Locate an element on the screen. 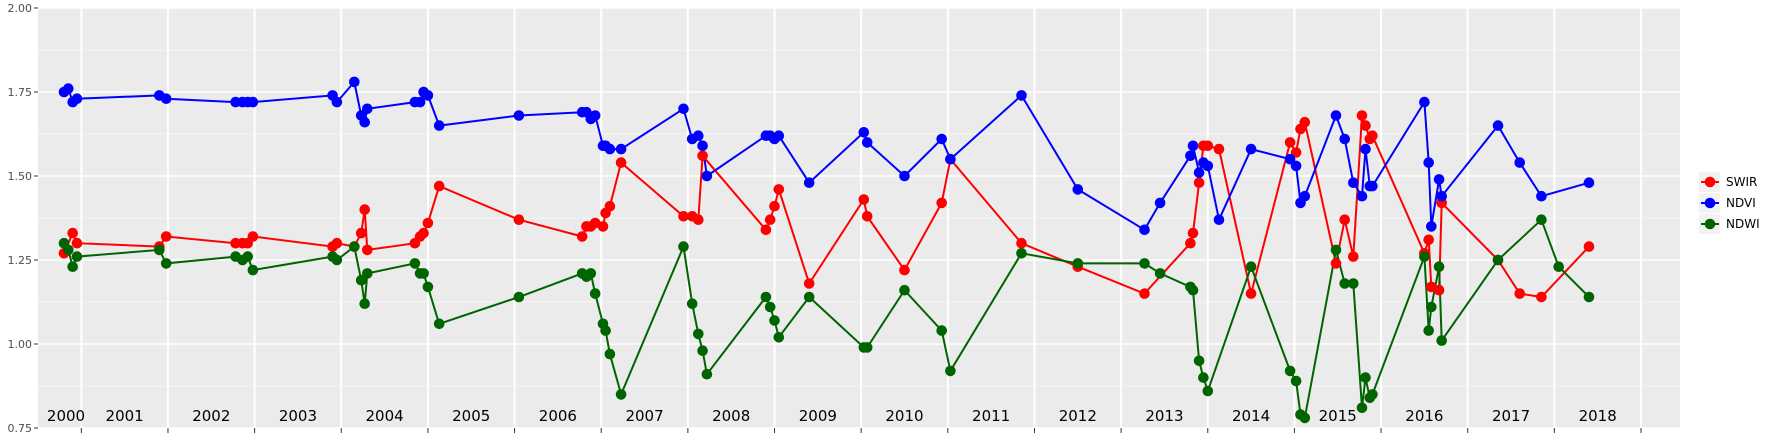  y-tick-label: 1.50 is located at coordinates (20, 176).